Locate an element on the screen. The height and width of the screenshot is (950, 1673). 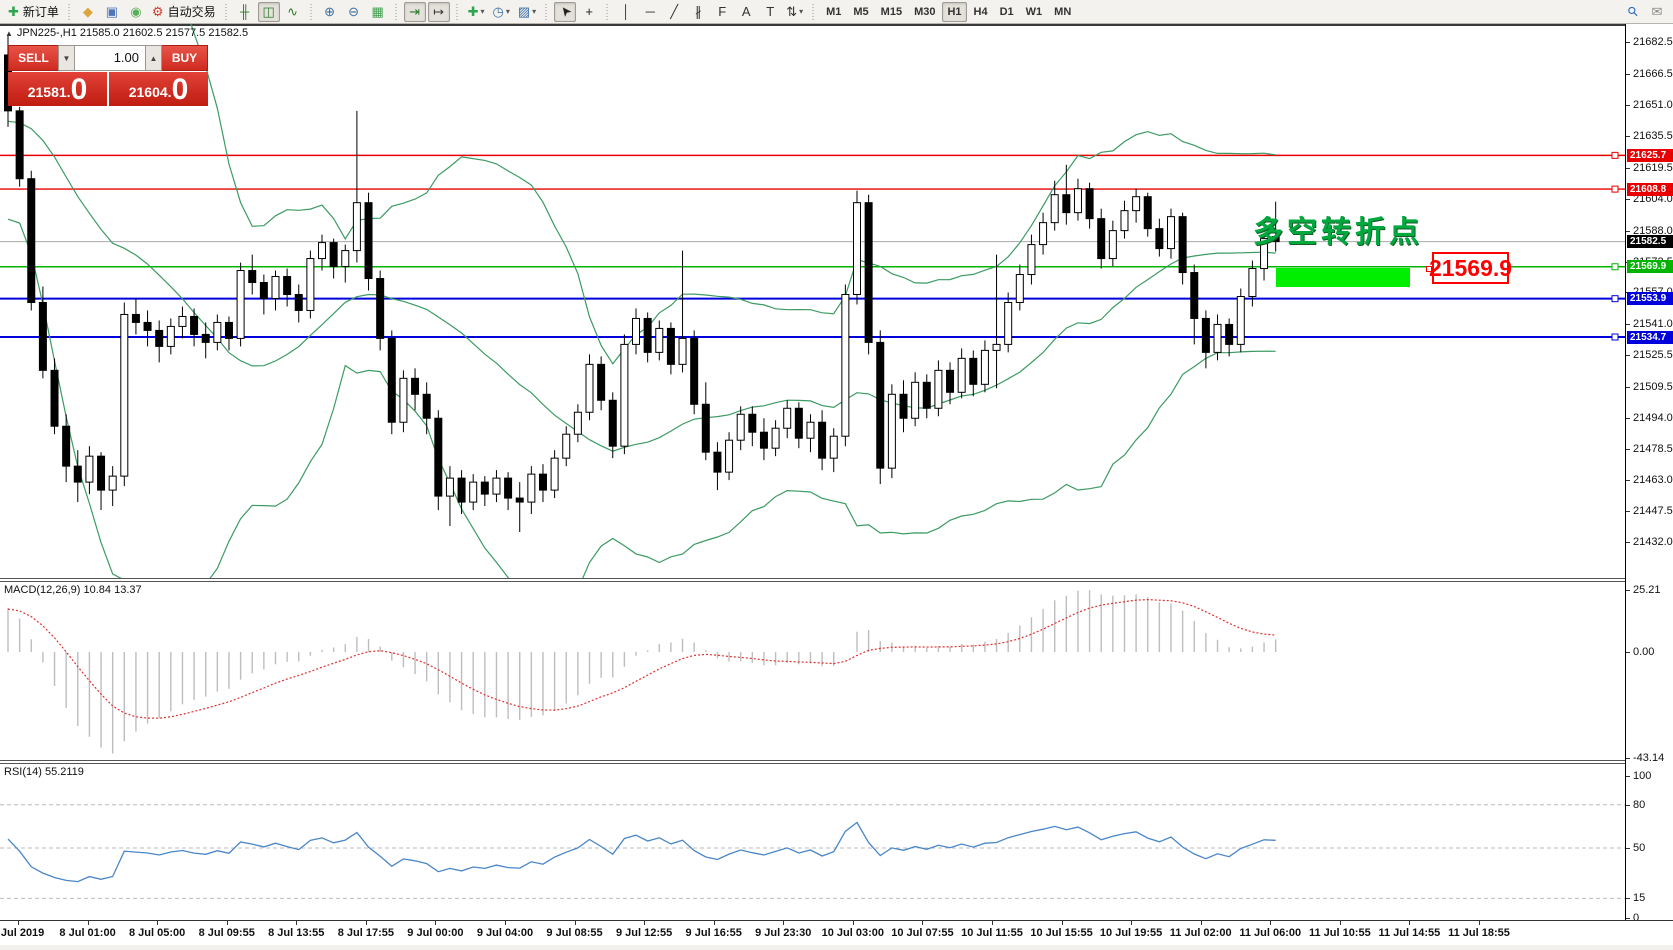
new-order-button: ✚ 新订单 is located at coordinates (33, 12).